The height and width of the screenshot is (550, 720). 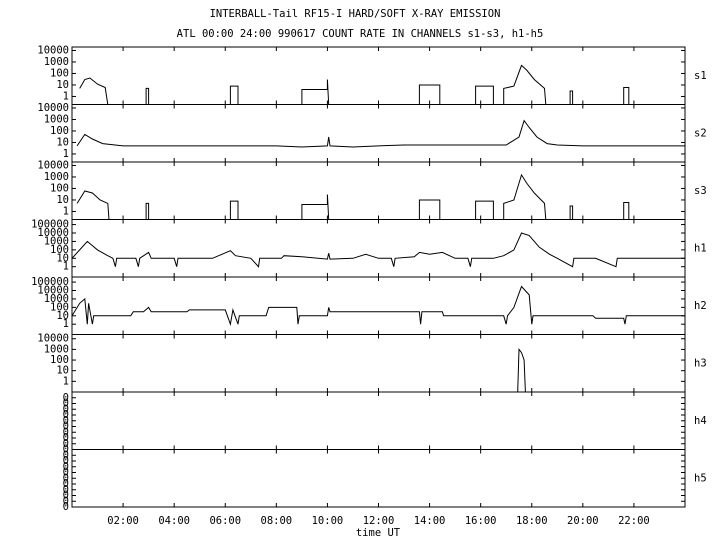 I want to click on x-tick-label: 10:00, so click(x=328, y=521).